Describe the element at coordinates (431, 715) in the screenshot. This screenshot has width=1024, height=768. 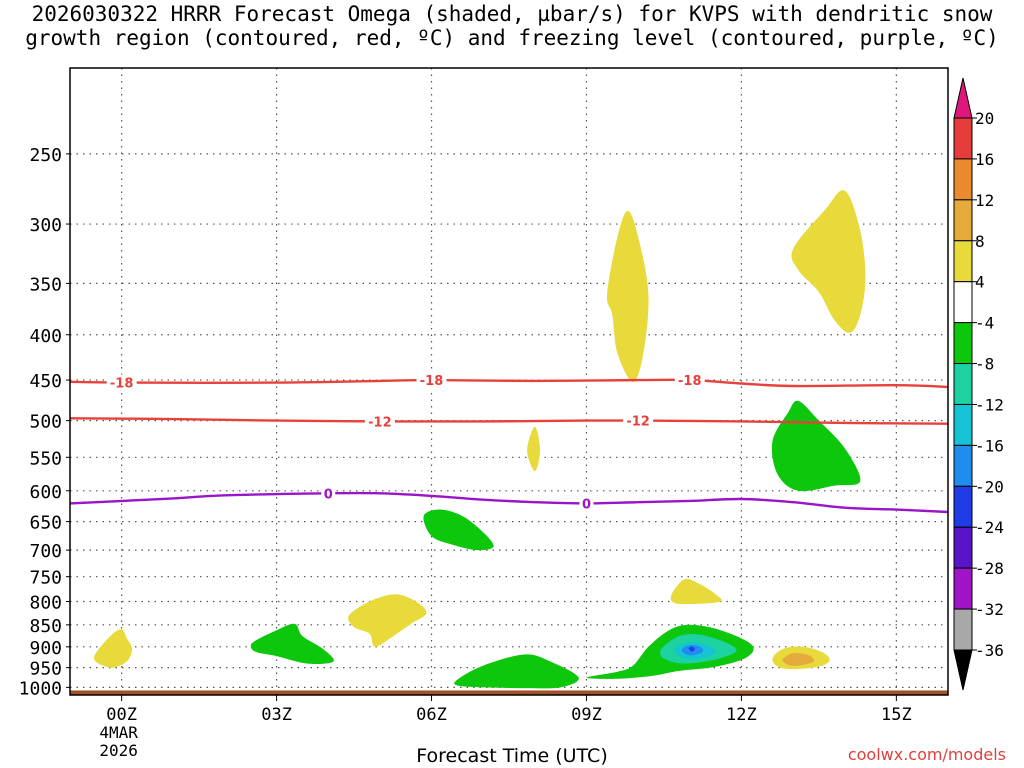
I see `x-tick-label-06Z: 06Z` at that location.